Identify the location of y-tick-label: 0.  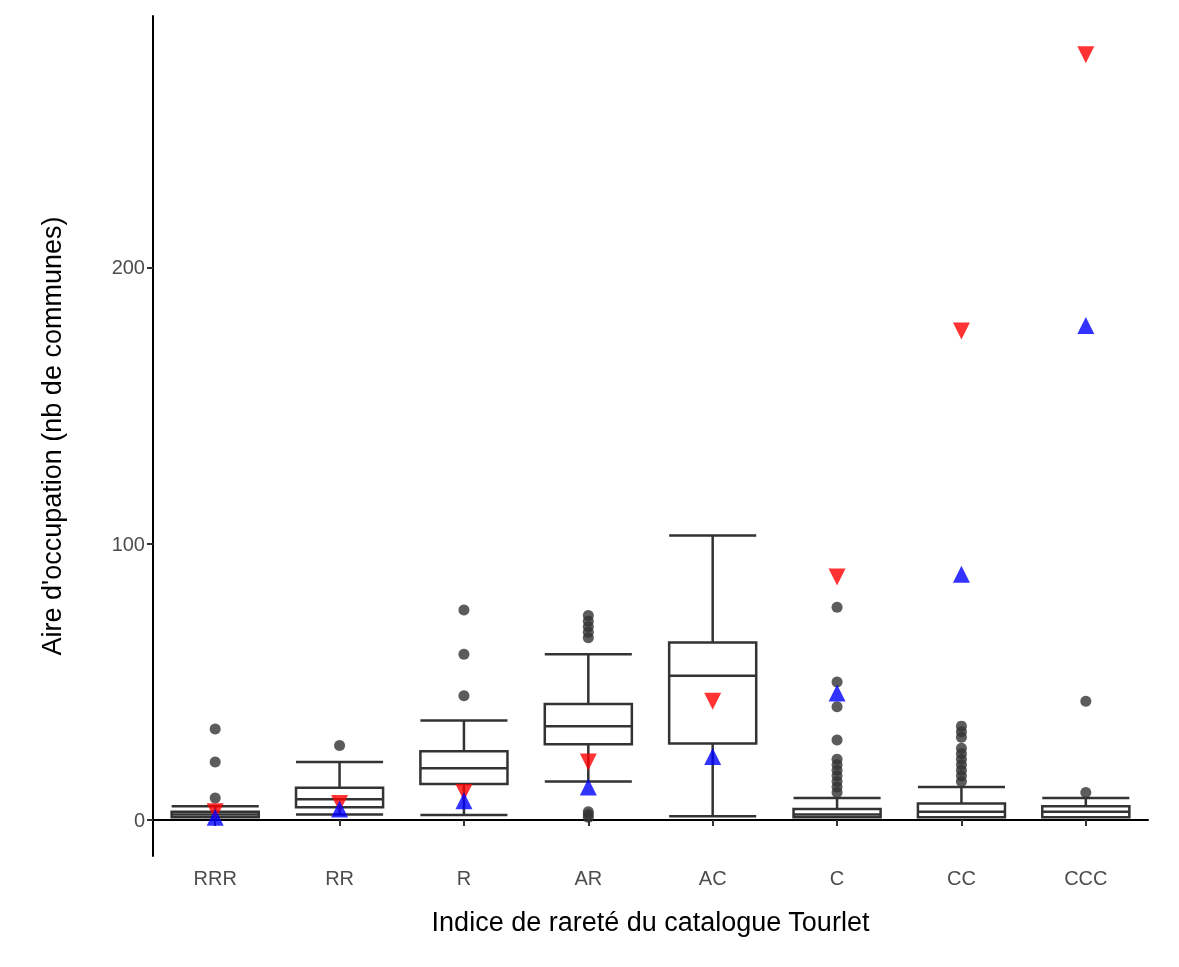
(139, 820).